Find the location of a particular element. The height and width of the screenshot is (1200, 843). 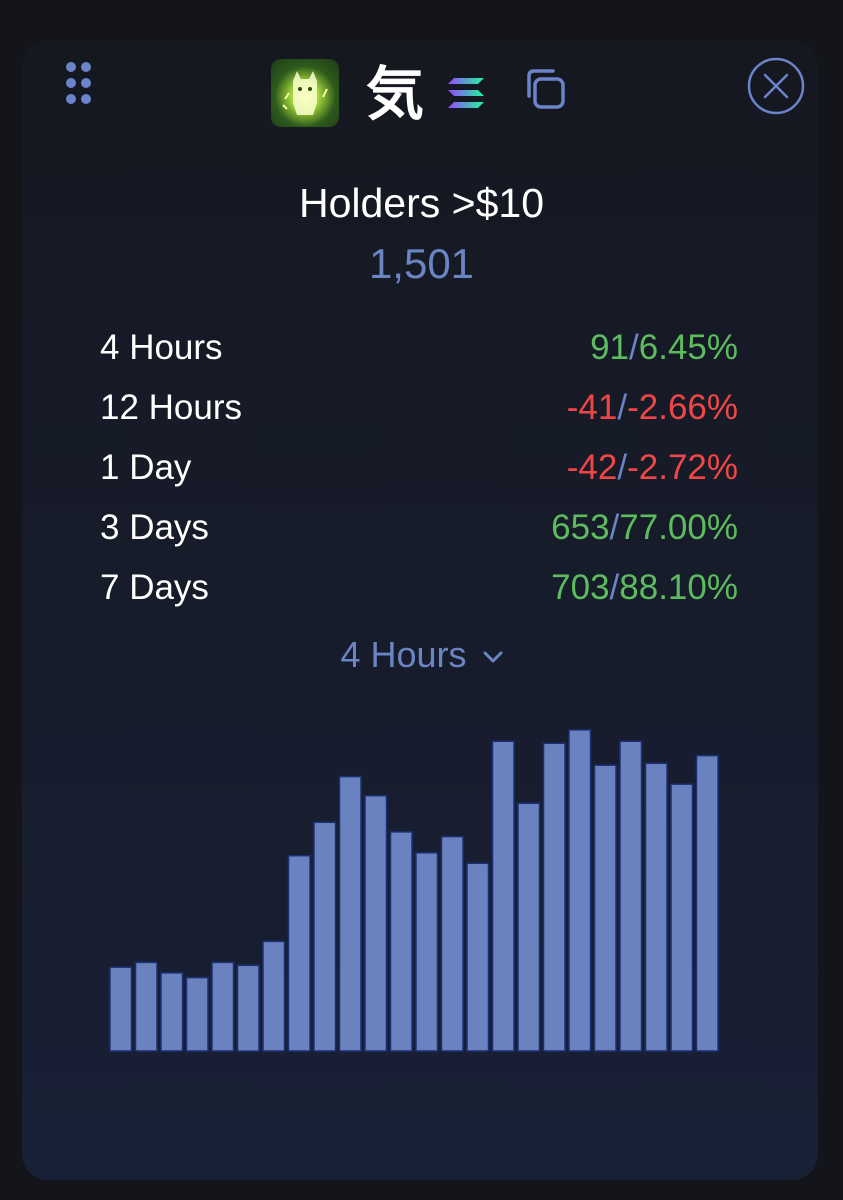

holders-title: Holders >$10 is located at coordinates (421, 203).